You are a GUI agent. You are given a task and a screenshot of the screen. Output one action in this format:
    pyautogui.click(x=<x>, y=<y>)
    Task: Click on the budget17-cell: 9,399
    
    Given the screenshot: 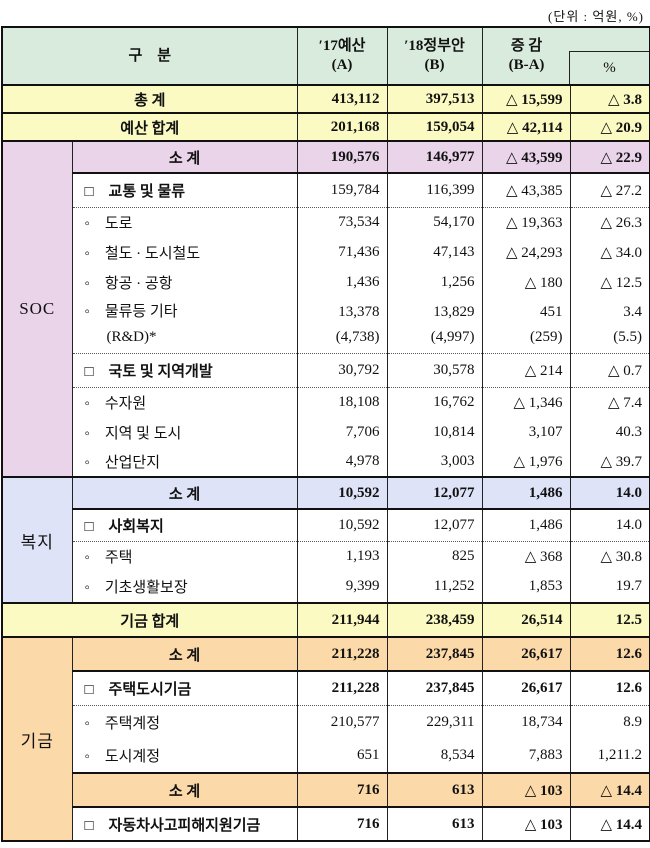 What is the action you would take?
    pyautogui.click(x=342, y=587)
    